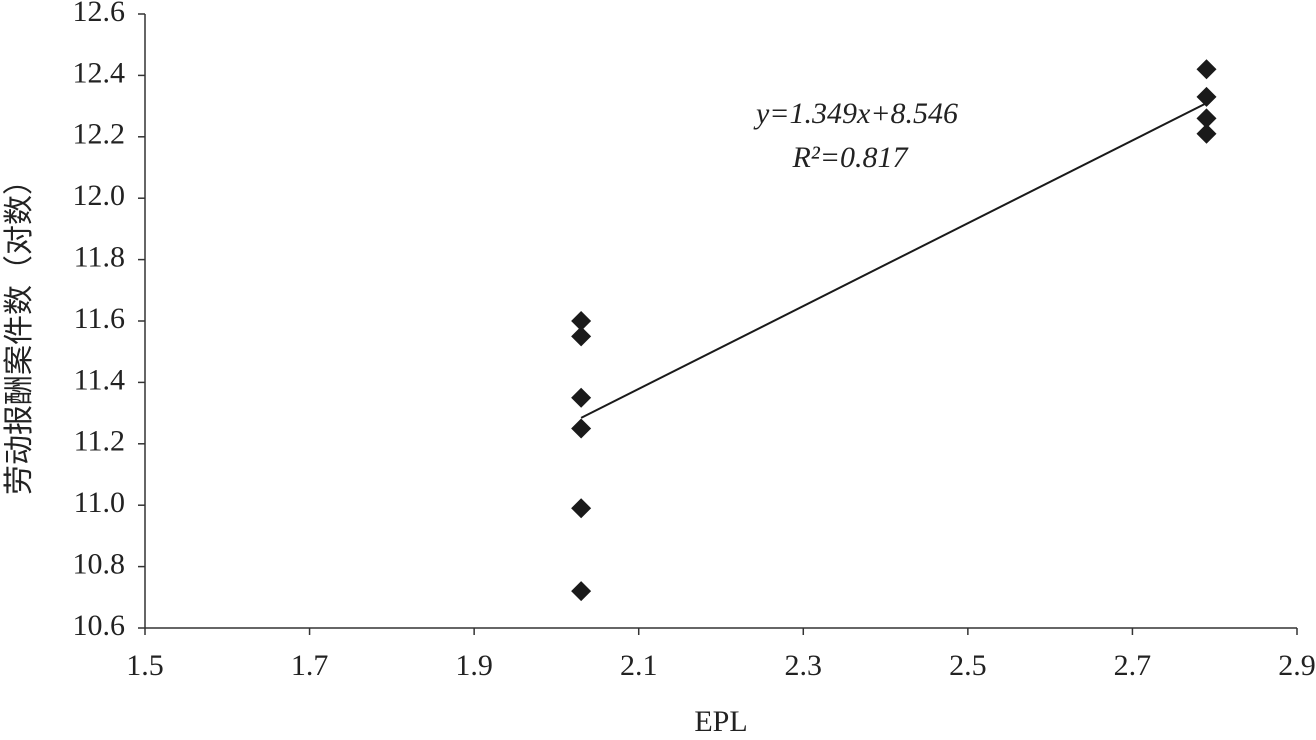 The height and width of the screenshot is (740, 1316). I want to click on y-tick-label: 11.4, so click(99, 379).